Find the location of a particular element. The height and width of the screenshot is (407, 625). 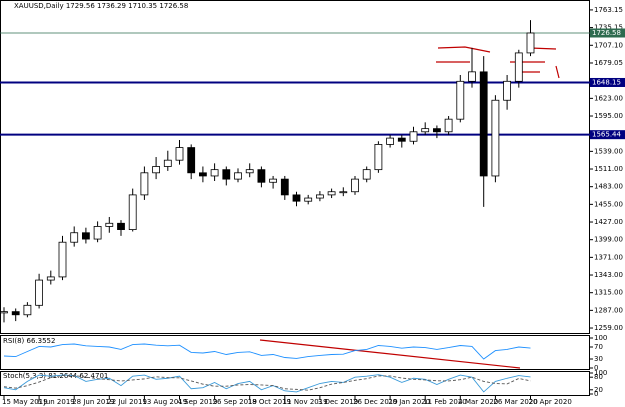

y-tick-label: 1539.00 is located at coordinates (608, 151).